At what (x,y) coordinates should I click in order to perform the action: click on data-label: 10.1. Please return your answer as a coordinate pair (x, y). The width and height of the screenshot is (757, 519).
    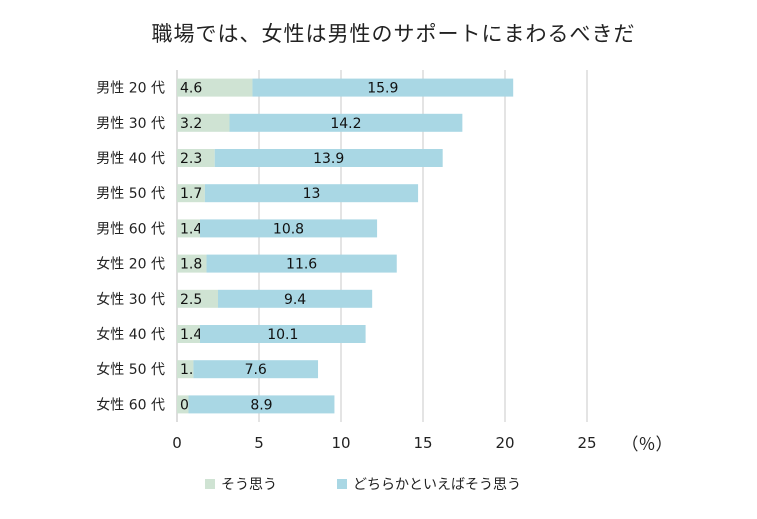
    Looking at the image, I should click on (282, 335).